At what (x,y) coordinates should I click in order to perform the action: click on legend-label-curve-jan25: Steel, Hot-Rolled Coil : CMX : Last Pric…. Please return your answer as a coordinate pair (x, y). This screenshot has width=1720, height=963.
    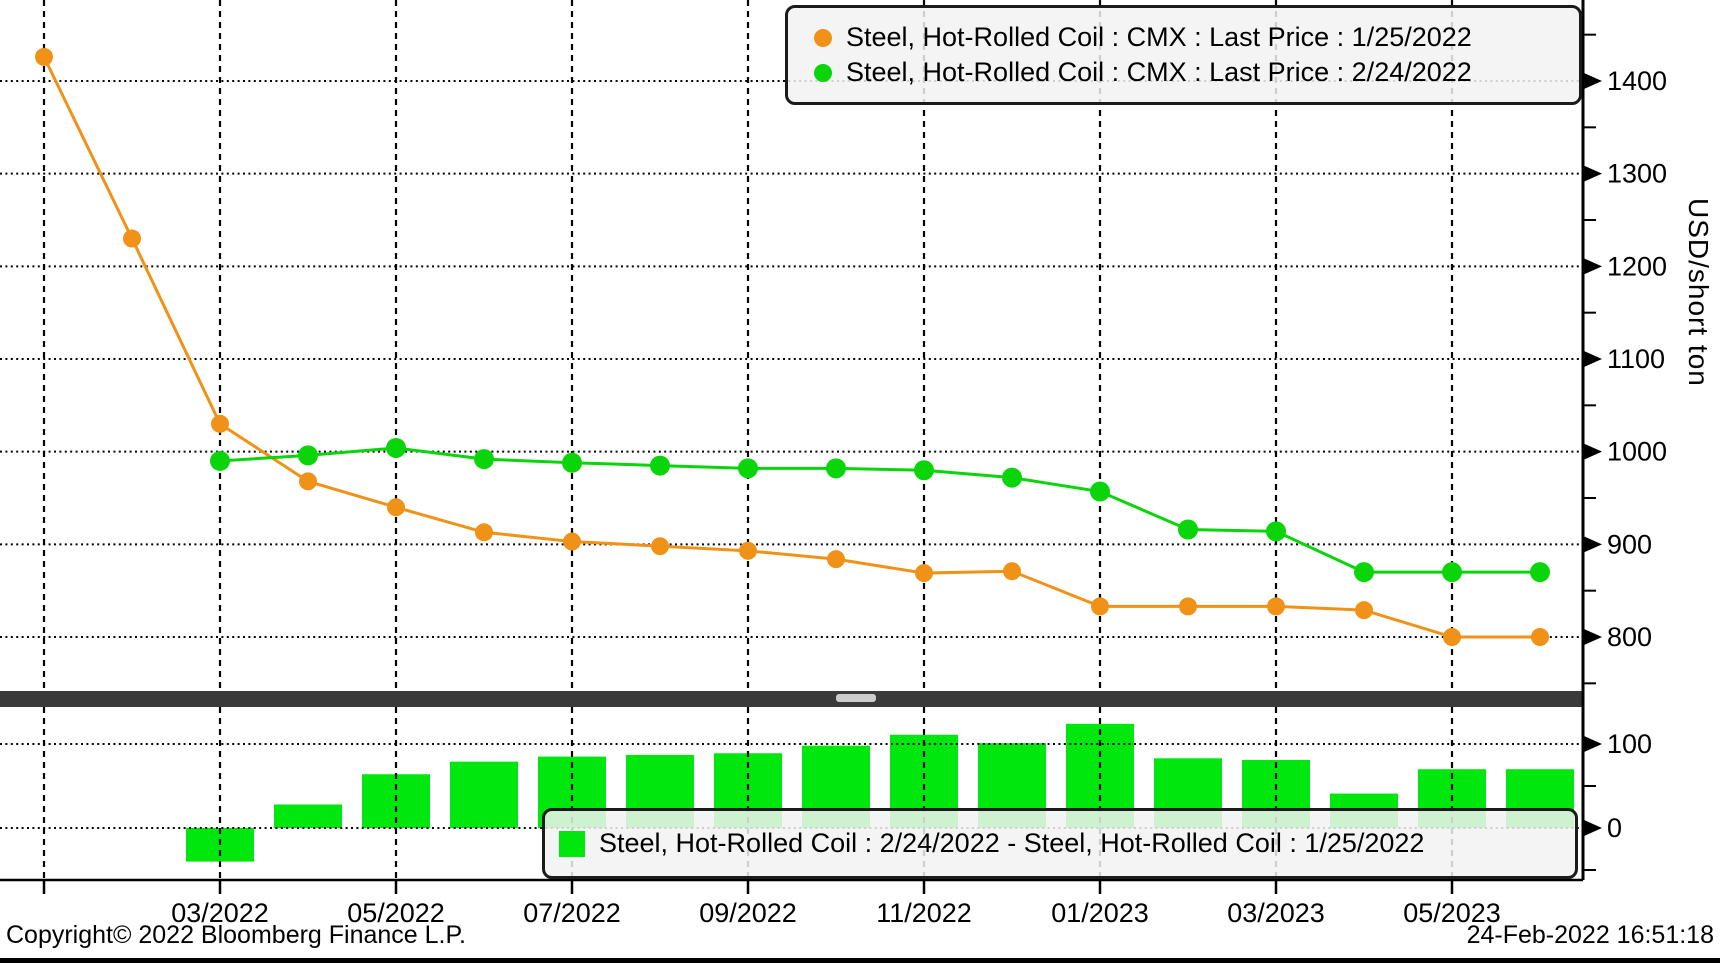
    Looking at the image, I should click on (1159, 37).